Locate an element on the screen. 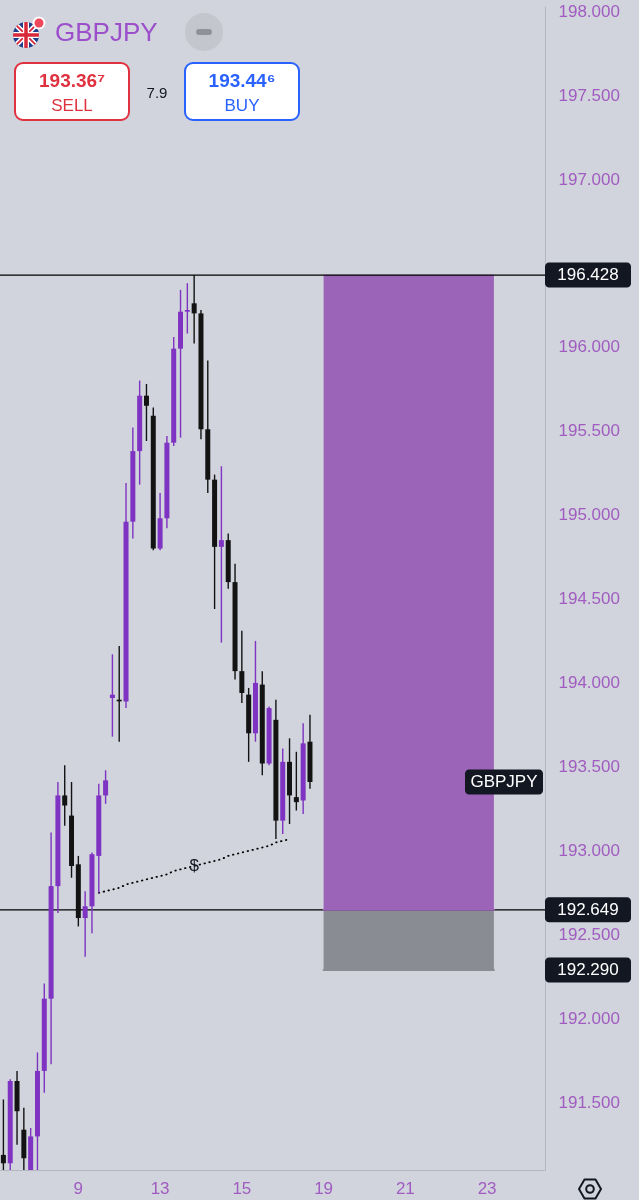 This screenshot has height=1200, width=639. y-tick-label: 198.000 is located at coordinates (589, 11).